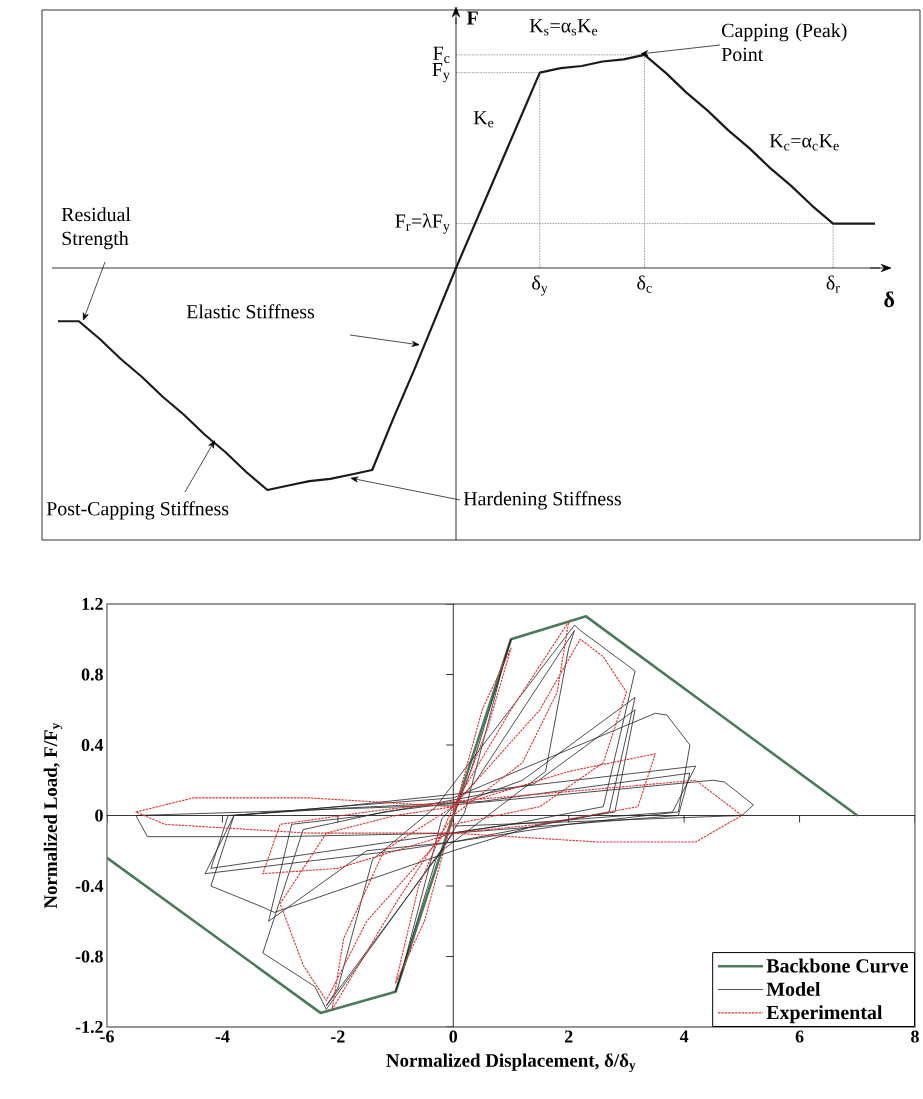  I want to click on x-tick-label: -4, so click(222, 1036).